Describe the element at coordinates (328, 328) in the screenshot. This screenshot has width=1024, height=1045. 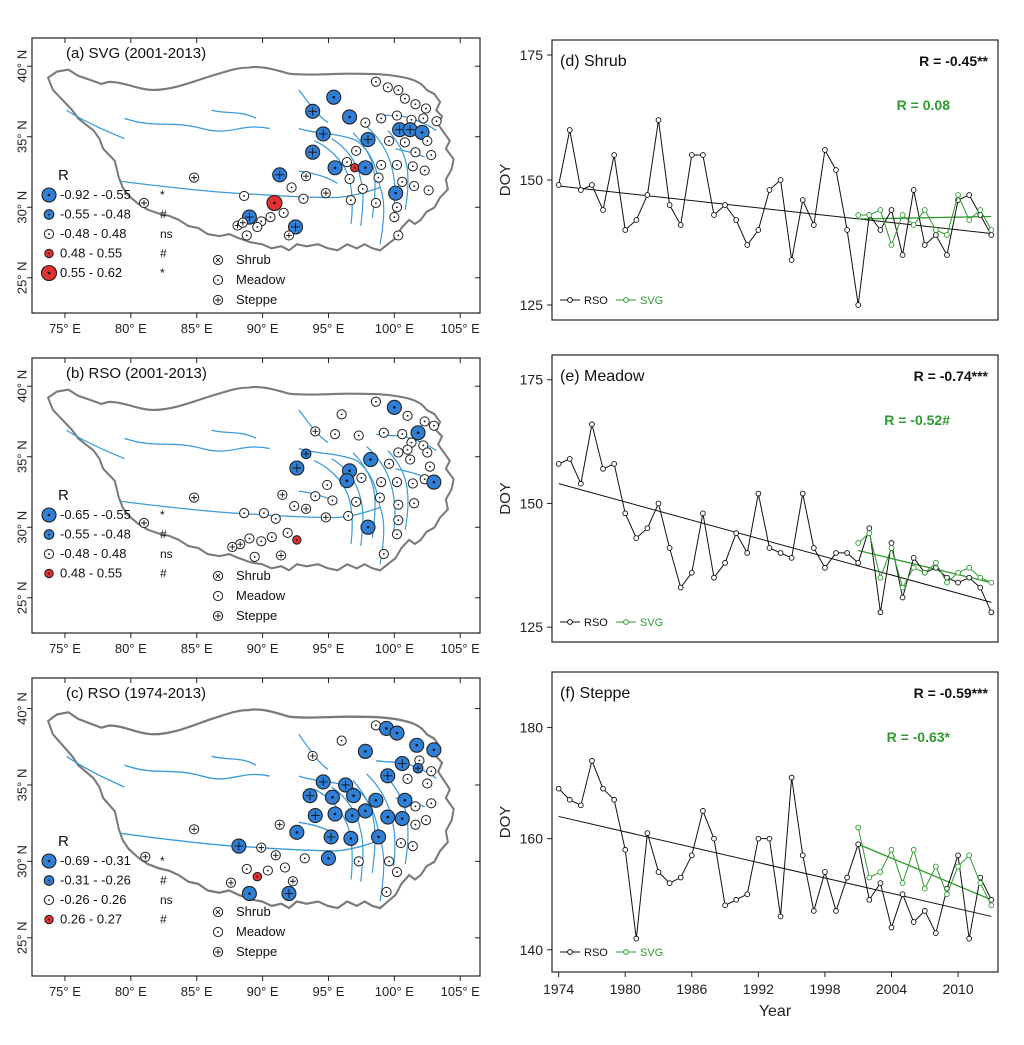
I see `lon-tick-label: 95° E` at that location.